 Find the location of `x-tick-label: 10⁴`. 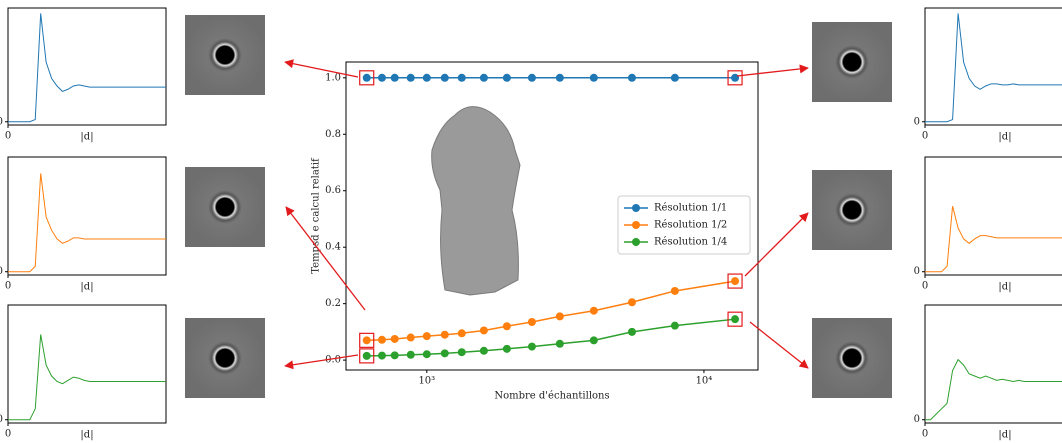

x-tick-label: 10⁴ is located at coordinates (704, 381).